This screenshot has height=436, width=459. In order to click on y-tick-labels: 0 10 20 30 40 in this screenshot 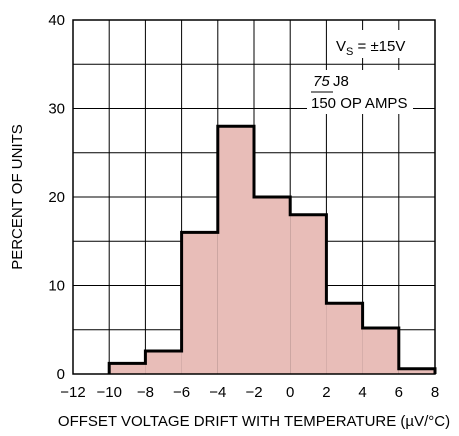, I will do `click(56, 197)`.